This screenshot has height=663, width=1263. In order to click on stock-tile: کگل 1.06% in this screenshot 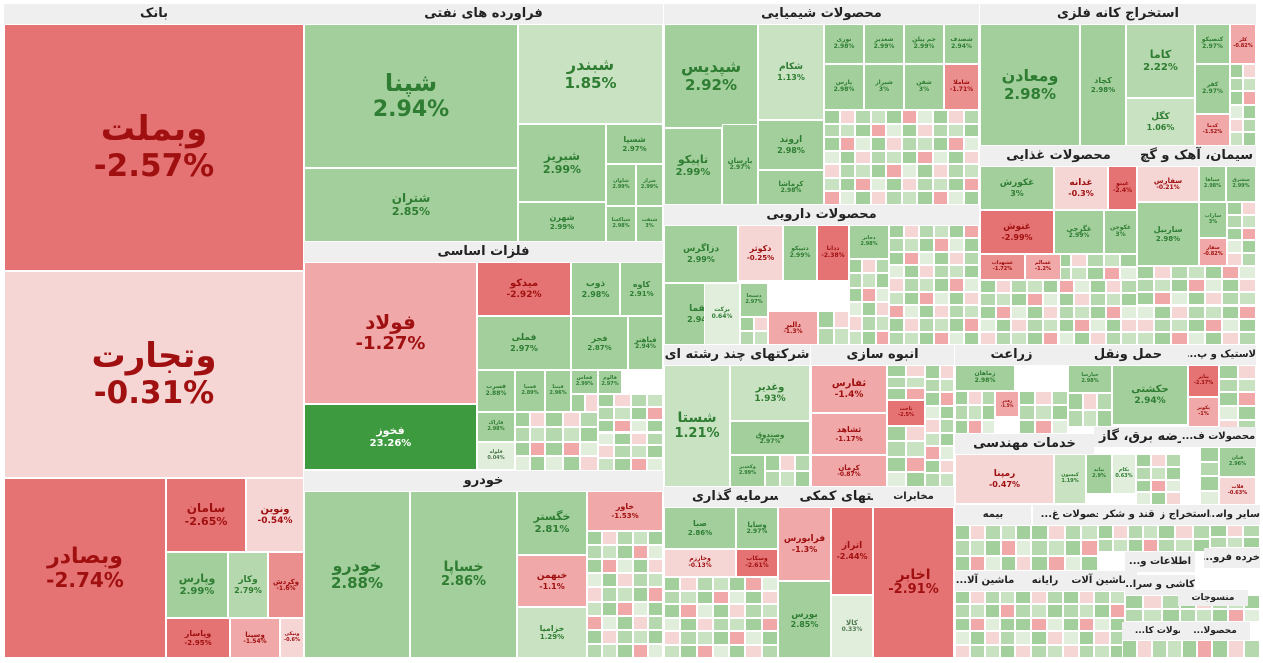, I will do `click(1160, 122)`.